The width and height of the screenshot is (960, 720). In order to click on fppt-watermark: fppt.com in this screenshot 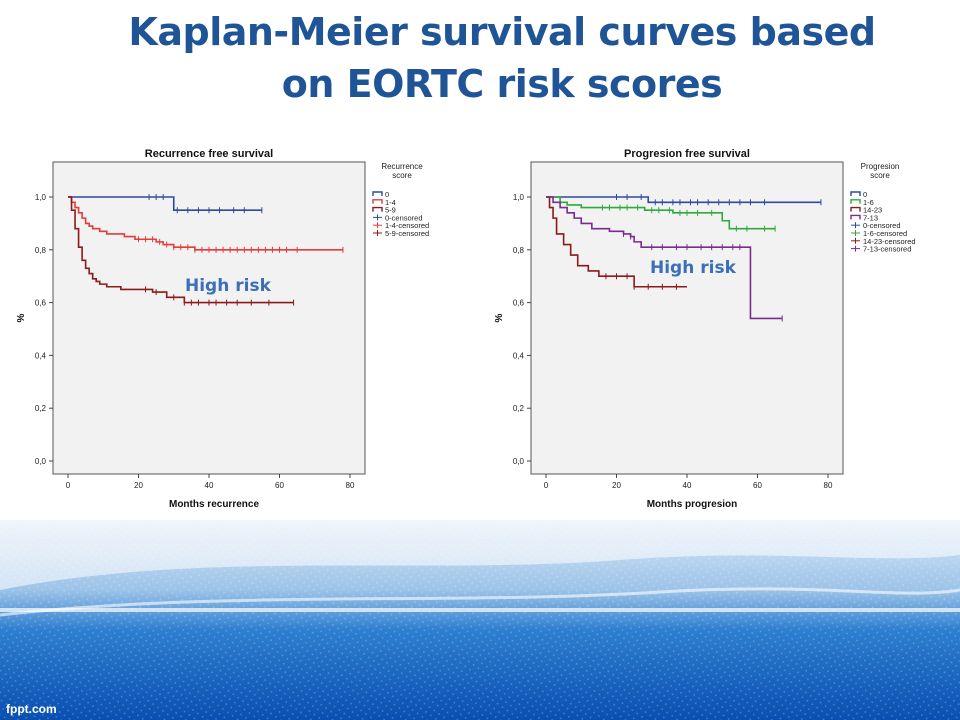, I will do `click(31, 709)`.